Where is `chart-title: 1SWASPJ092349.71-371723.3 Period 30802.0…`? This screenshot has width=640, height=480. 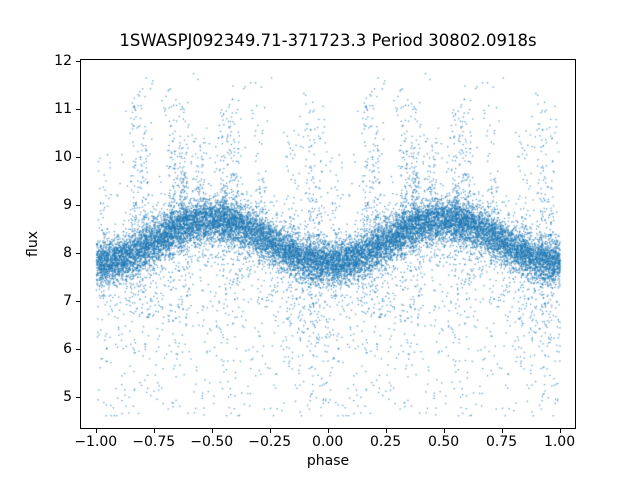 chart-title: 1SWASPJ092349.71-371723.3 Period 30802.0… is located at coordinates (328, 40).